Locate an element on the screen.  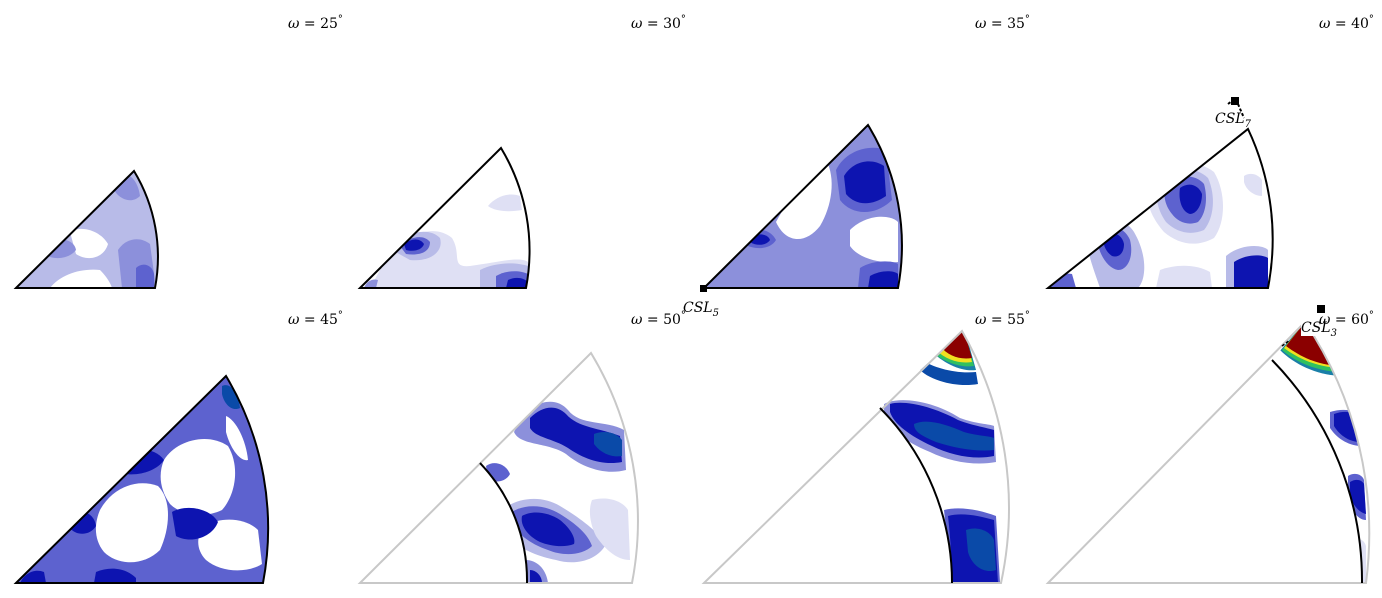
svg-text: CSL7 is located at coordinates (1233, 120).